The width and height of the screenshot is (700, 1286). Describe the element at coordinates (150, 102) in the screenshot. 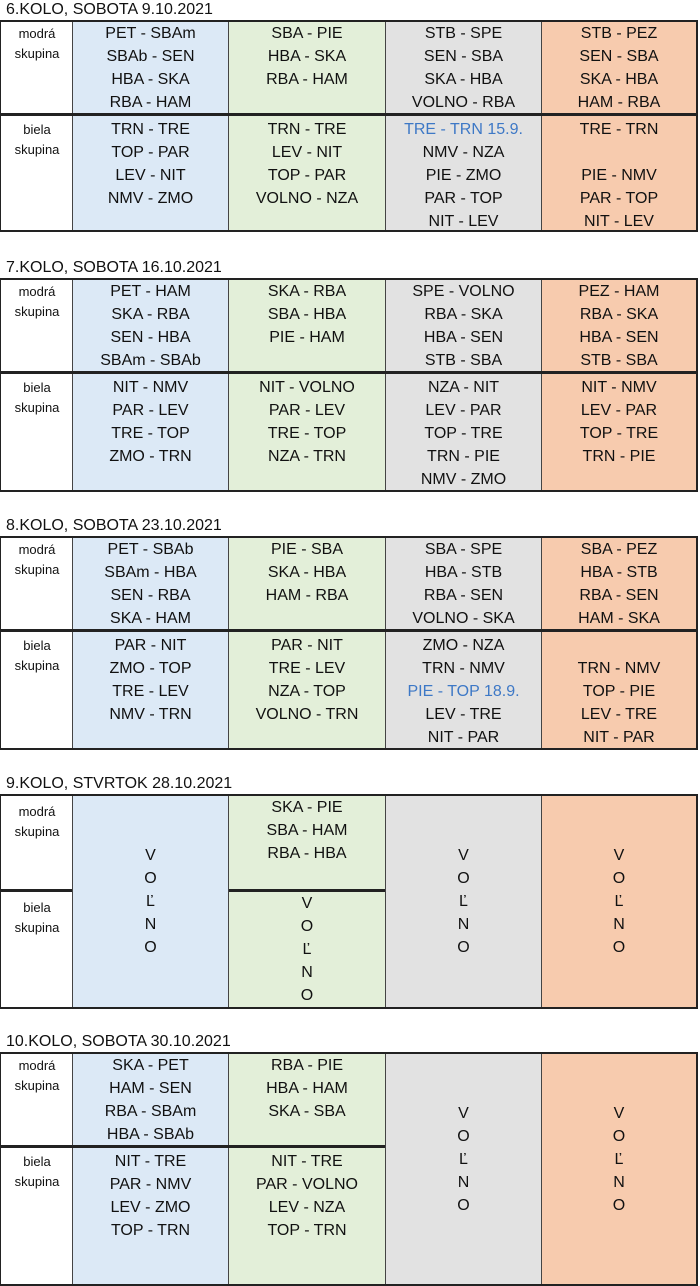

I see `match: RBA - HAM` at that location.